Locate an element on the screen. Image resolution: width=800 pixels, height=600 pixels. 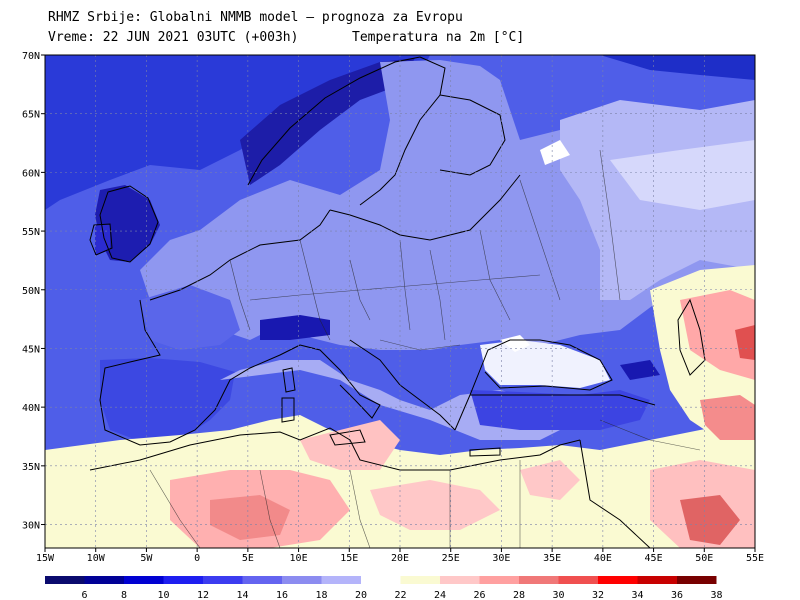
lon-label: 5W is located at coordinates (146, 558).